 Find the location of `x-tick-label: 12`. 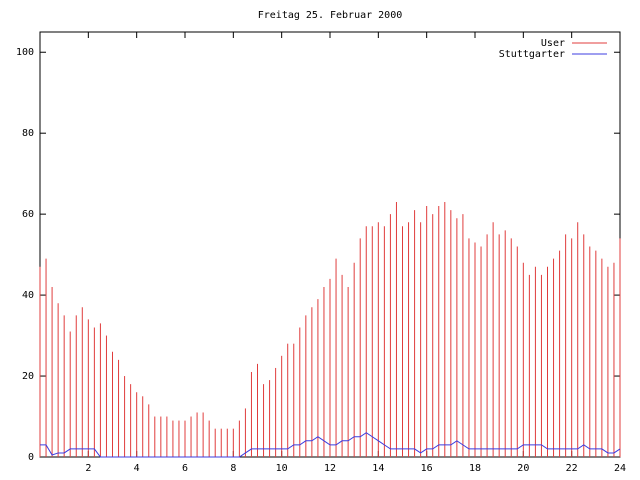

x-tick-label: 12 is located at coordinates (330, 468).